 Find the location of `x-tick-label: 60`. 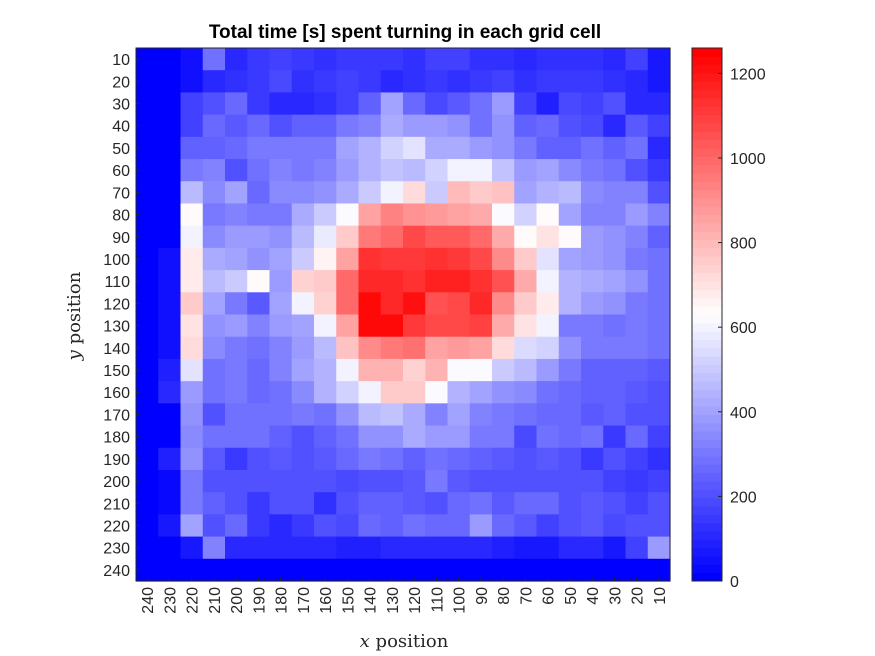

x-tick-label: 60 is located at coordinates (549, 596).